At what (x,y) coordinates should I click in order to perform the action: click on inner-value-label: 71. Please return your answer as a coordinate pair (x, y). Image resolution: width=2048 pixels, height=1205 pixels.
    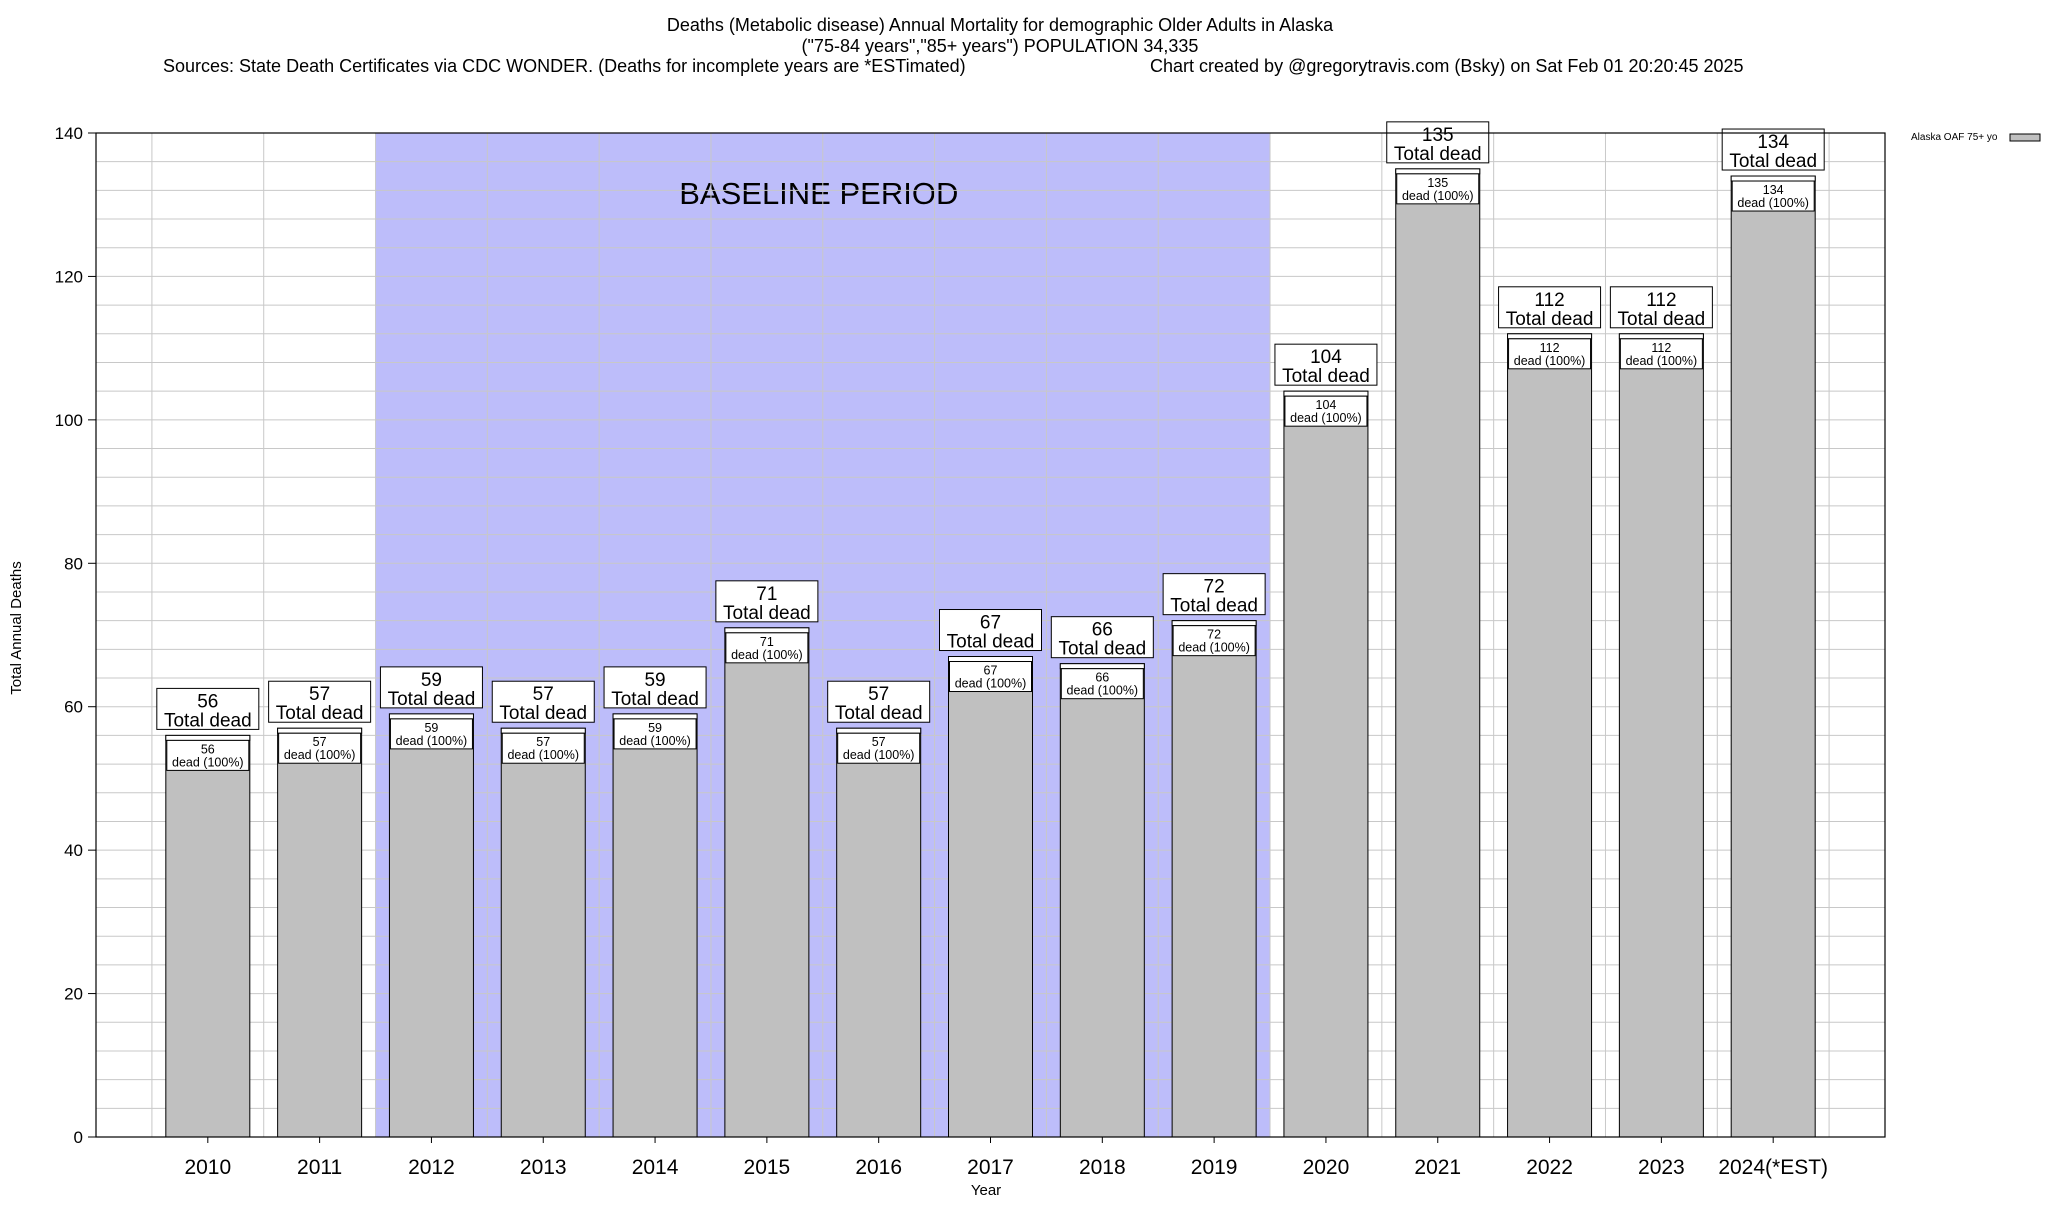
    Looking at the image, I should click on (767, 642).